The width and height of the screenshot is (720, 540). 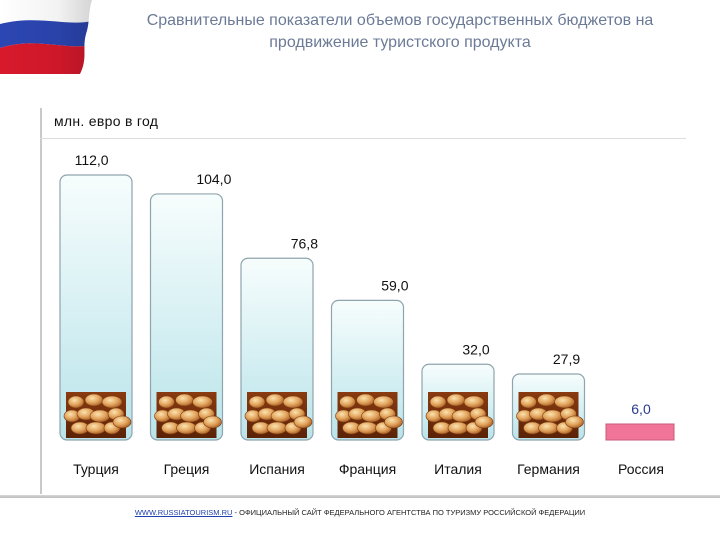 What do you see at coordinates (458, 469) in the screenshot?
I see `category-label: Италия` at bounding box center [458, 469].